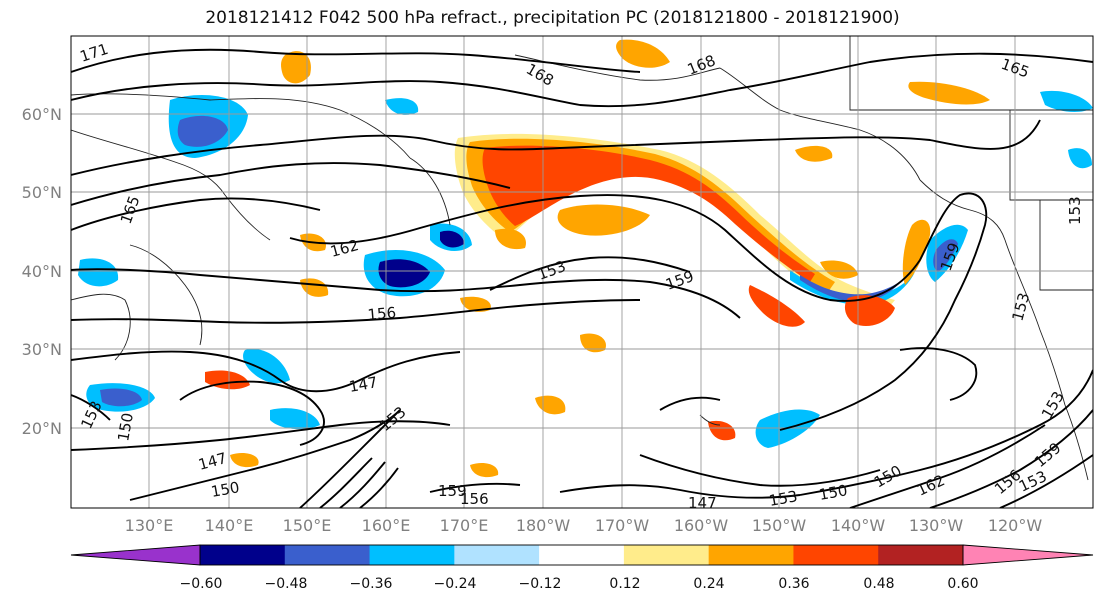 This screenshot has height=601, width=1105. What do you see at coordinates (42, 349) in the screenshot?
I see `lat-label: 30°N` at bounding box center [42, 349].